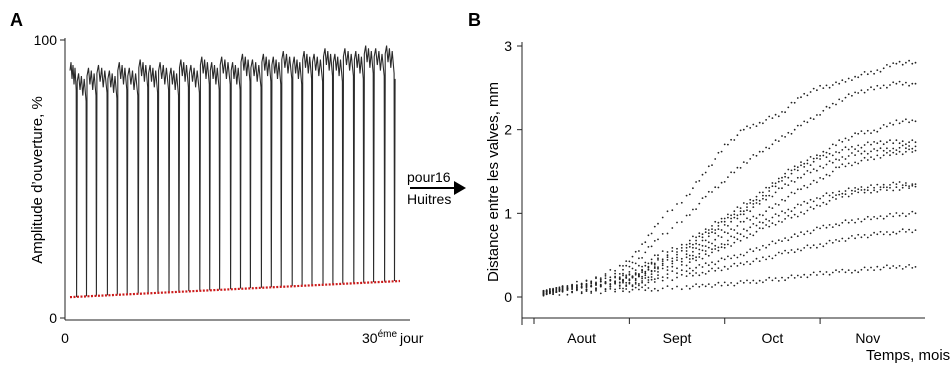 This screenshot has width=951, height=367. Describe the element at coordinates (915, 150) in the screenshot. I see `panel-b-point-5-end` at that location.